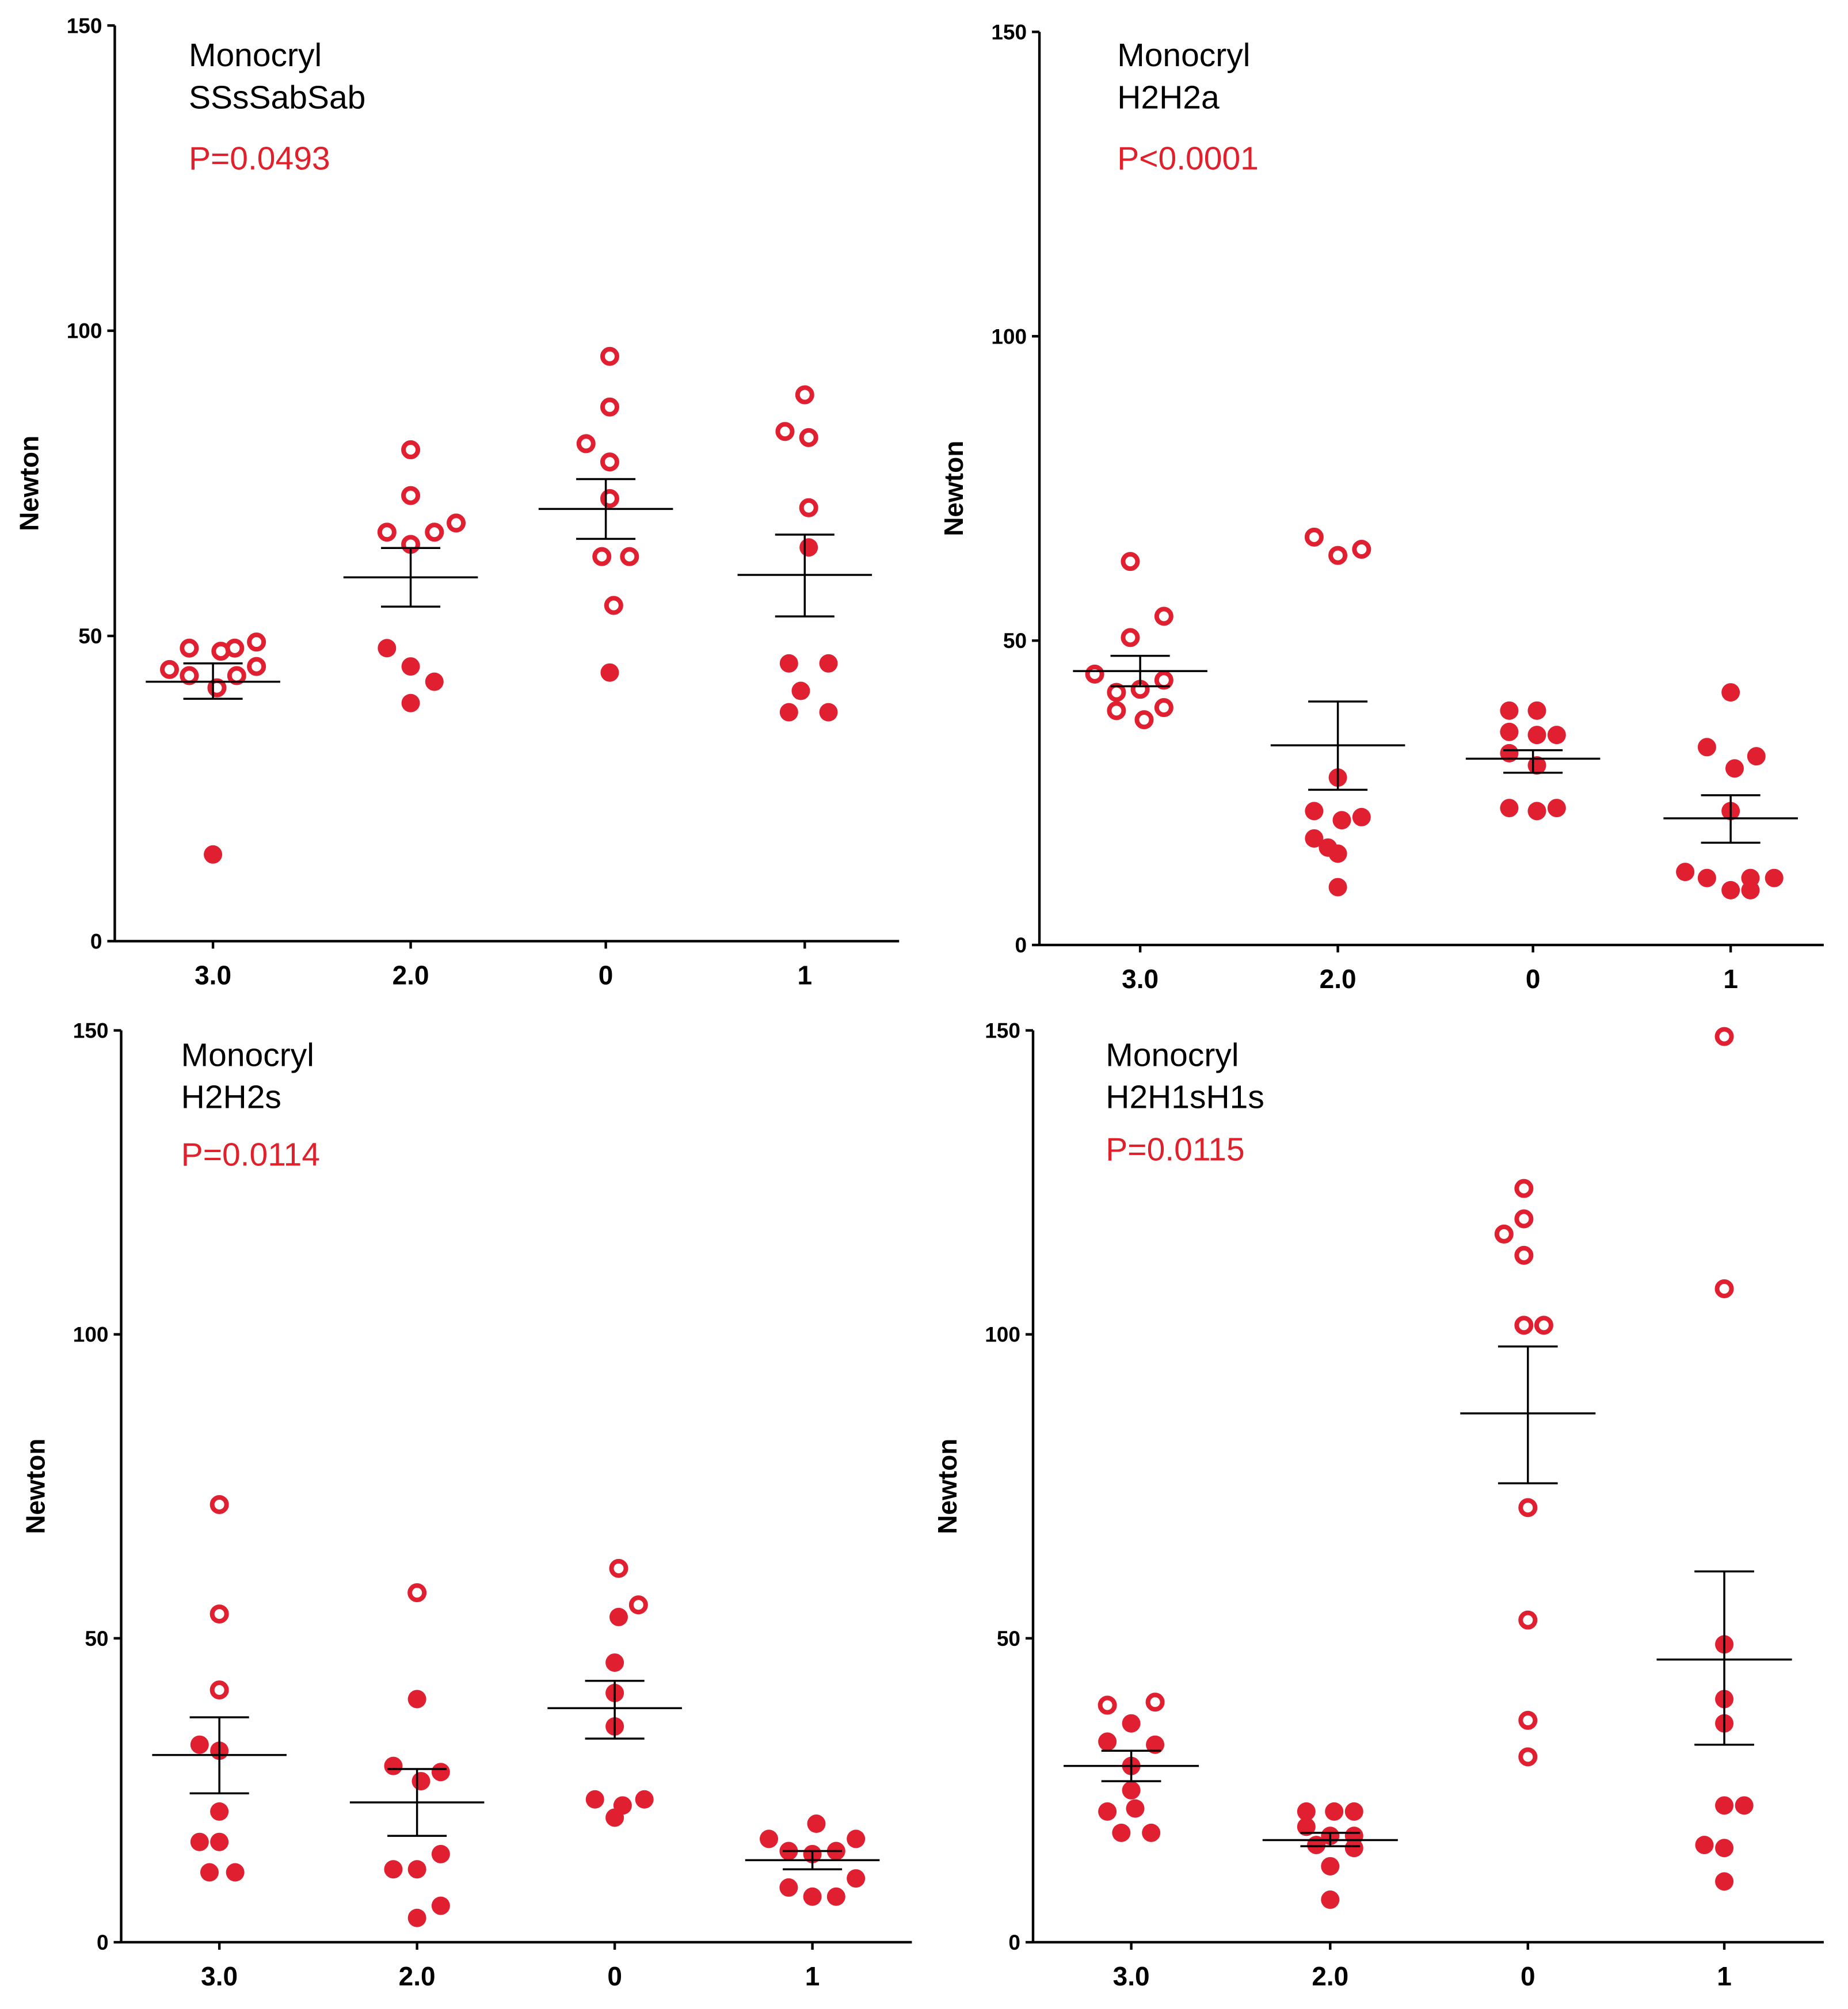 Image resolution: width=1848 pixels, height=2009 pixels. What do you see at coordinates (1185, 1097) in the screenshot?
I see `annotation-line: H2H1sH1s` at bounding box center [1185, 1097].